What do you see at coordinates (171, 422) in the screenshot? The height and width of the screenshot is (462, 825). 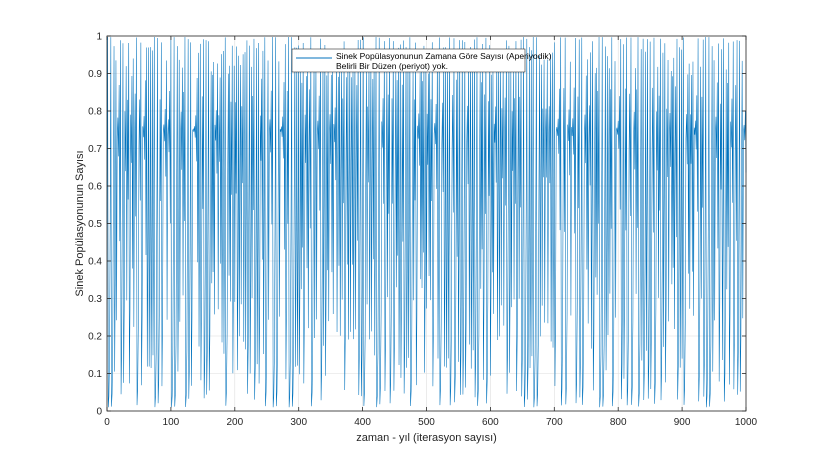 I see `x-tick-label: 100` at bounding box center [171, 422].